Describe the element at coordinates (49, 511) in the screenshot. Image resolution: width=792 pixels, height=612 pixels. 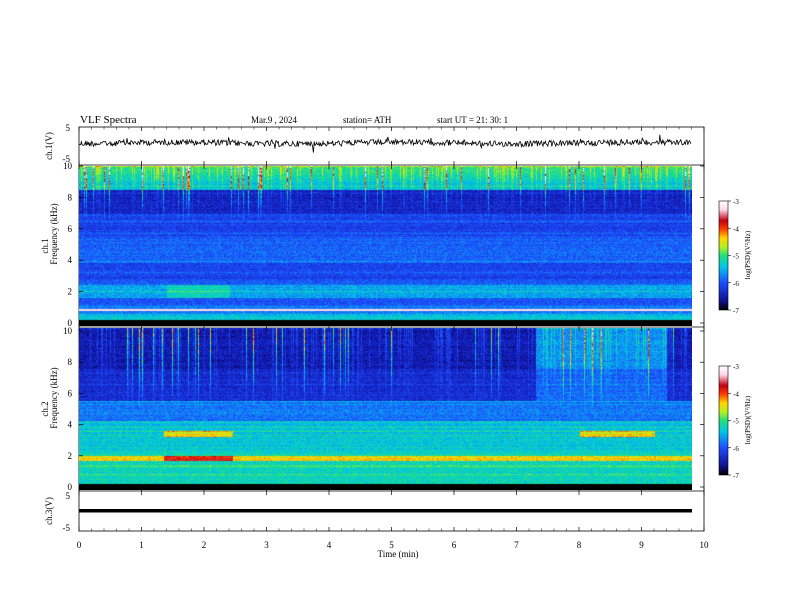
I see `ch3-wave-ylabel: ch.3(V)` at that location.